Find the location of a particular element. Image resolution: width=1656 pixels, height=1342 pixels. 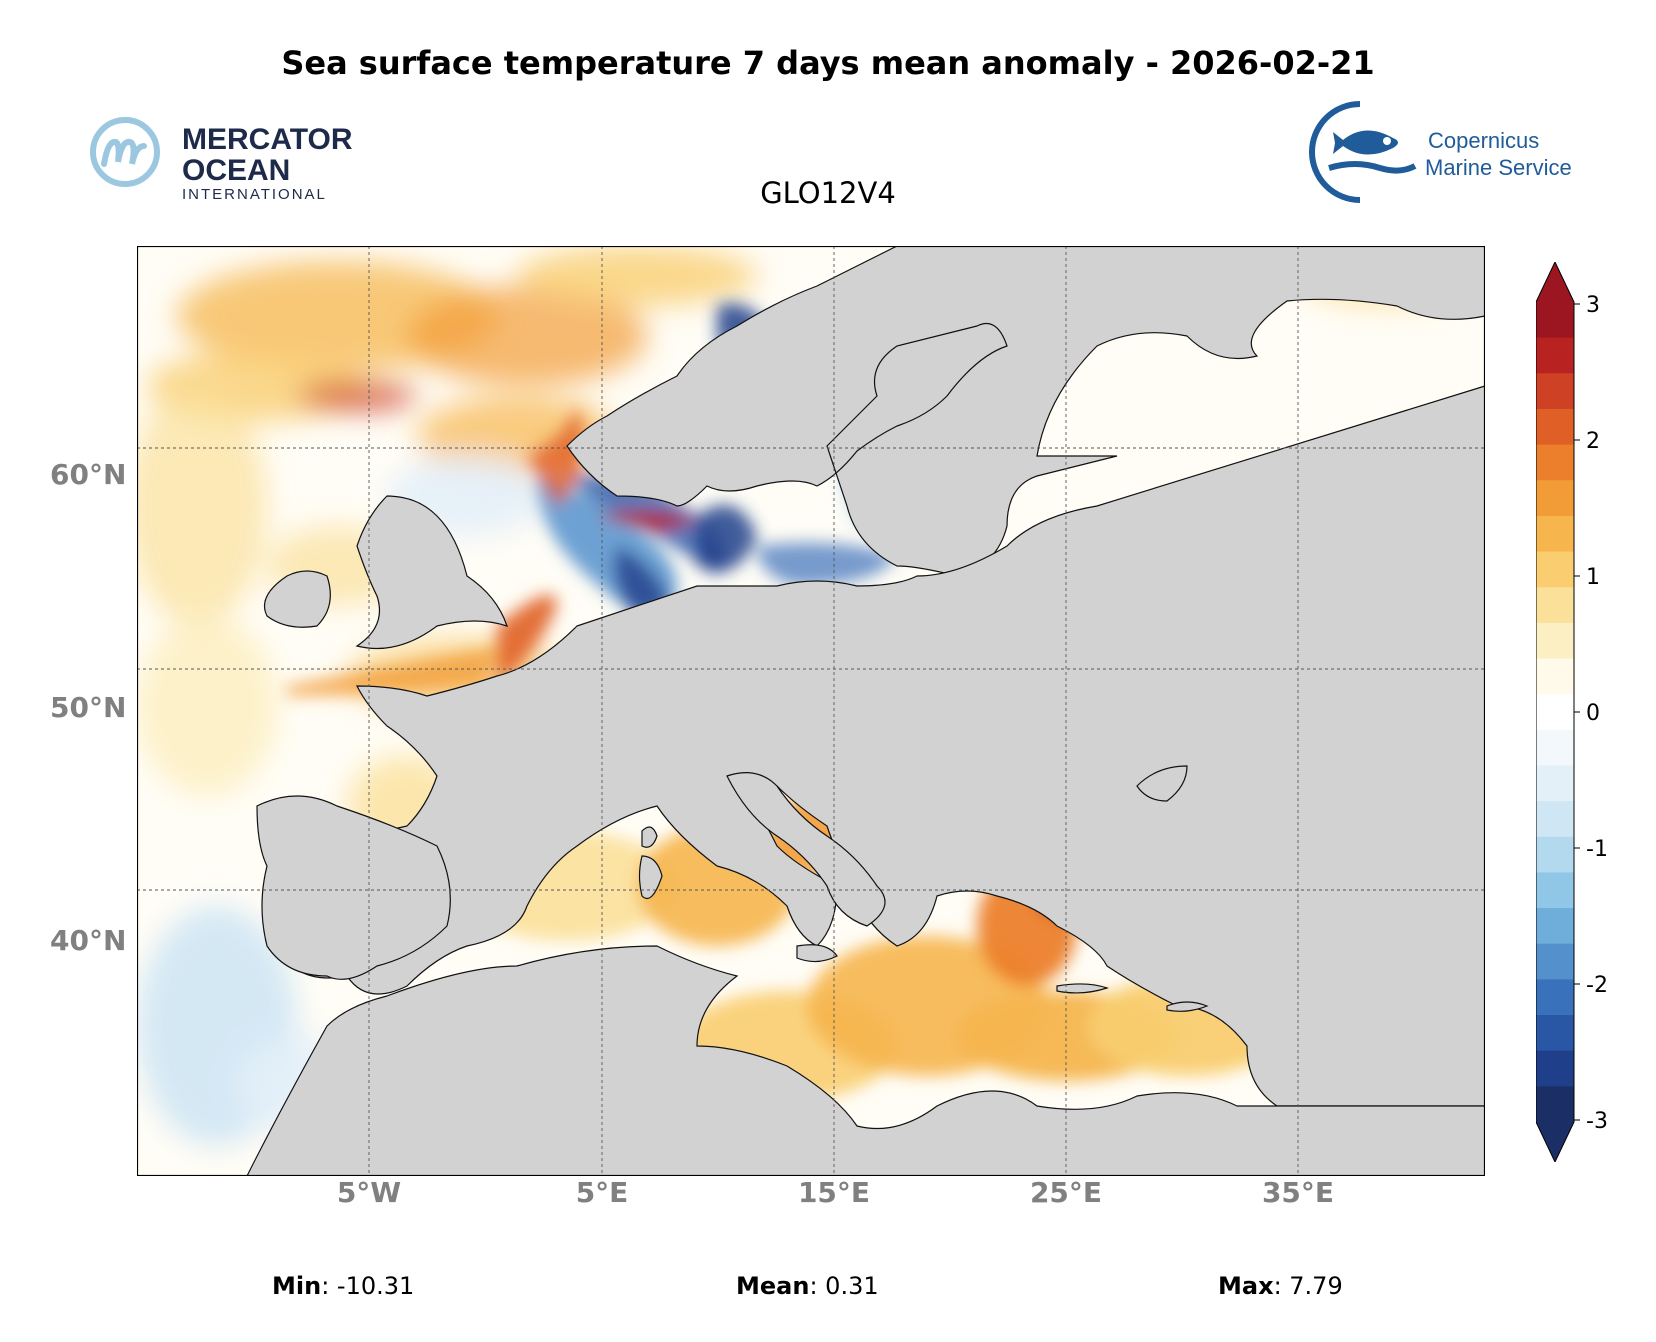

stat-min: Min: -10.31 is located at coordinates (343, 1286).